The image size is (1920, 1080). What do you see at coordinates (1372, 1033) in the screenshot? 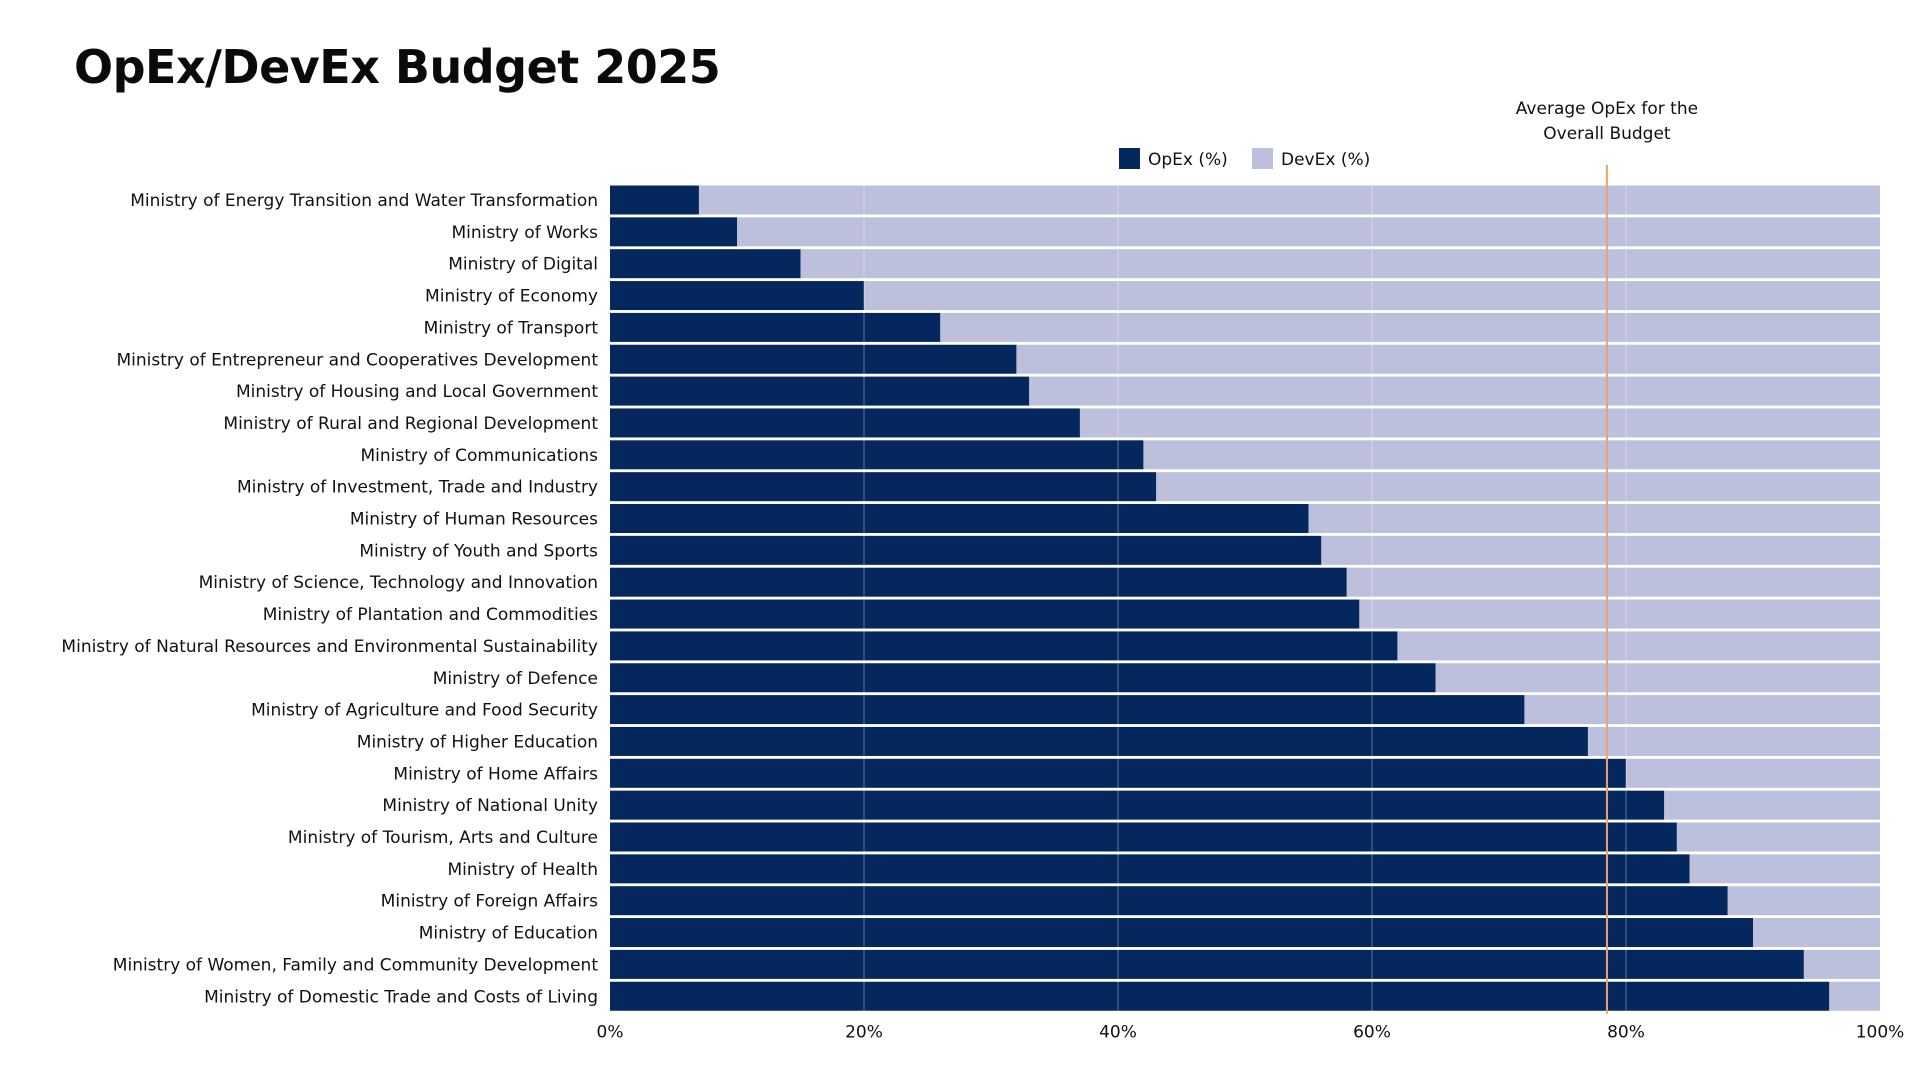
I see `x-tick-label: 60%` at bounding box center [1372, 1033].